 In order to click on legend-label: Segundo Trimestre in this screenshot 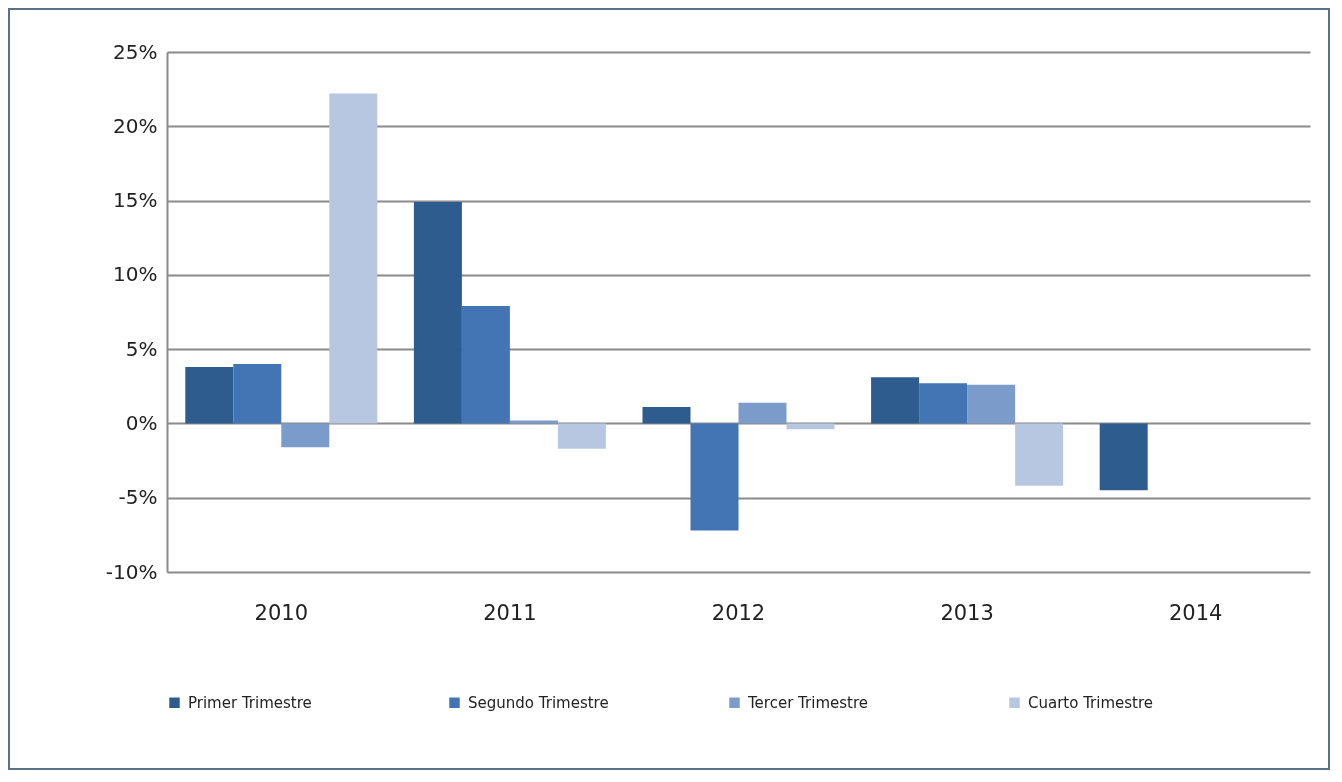, I will do `click(538, 702)`.